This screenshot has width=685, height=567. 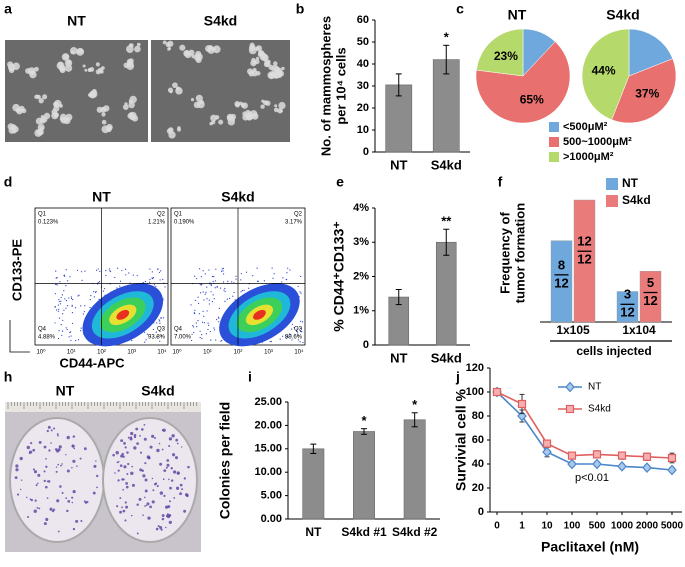 What do you see at coordinates (162, 352) in the screenshot?
I see `flow-tick-label: 10⁴` at bounding box center [162, 352].